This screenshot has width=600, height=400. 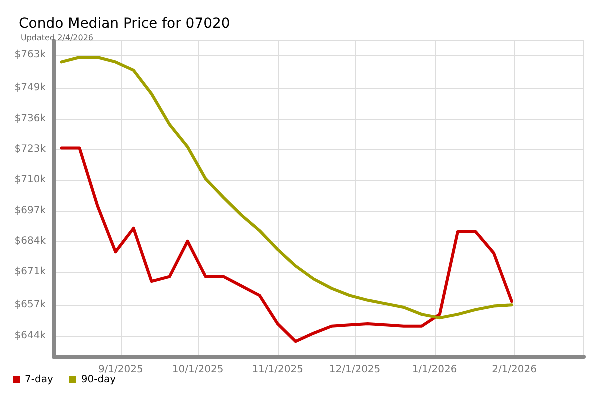 I want to click on x-tick-label: 9/1/2025, so click(x=121, y=370).